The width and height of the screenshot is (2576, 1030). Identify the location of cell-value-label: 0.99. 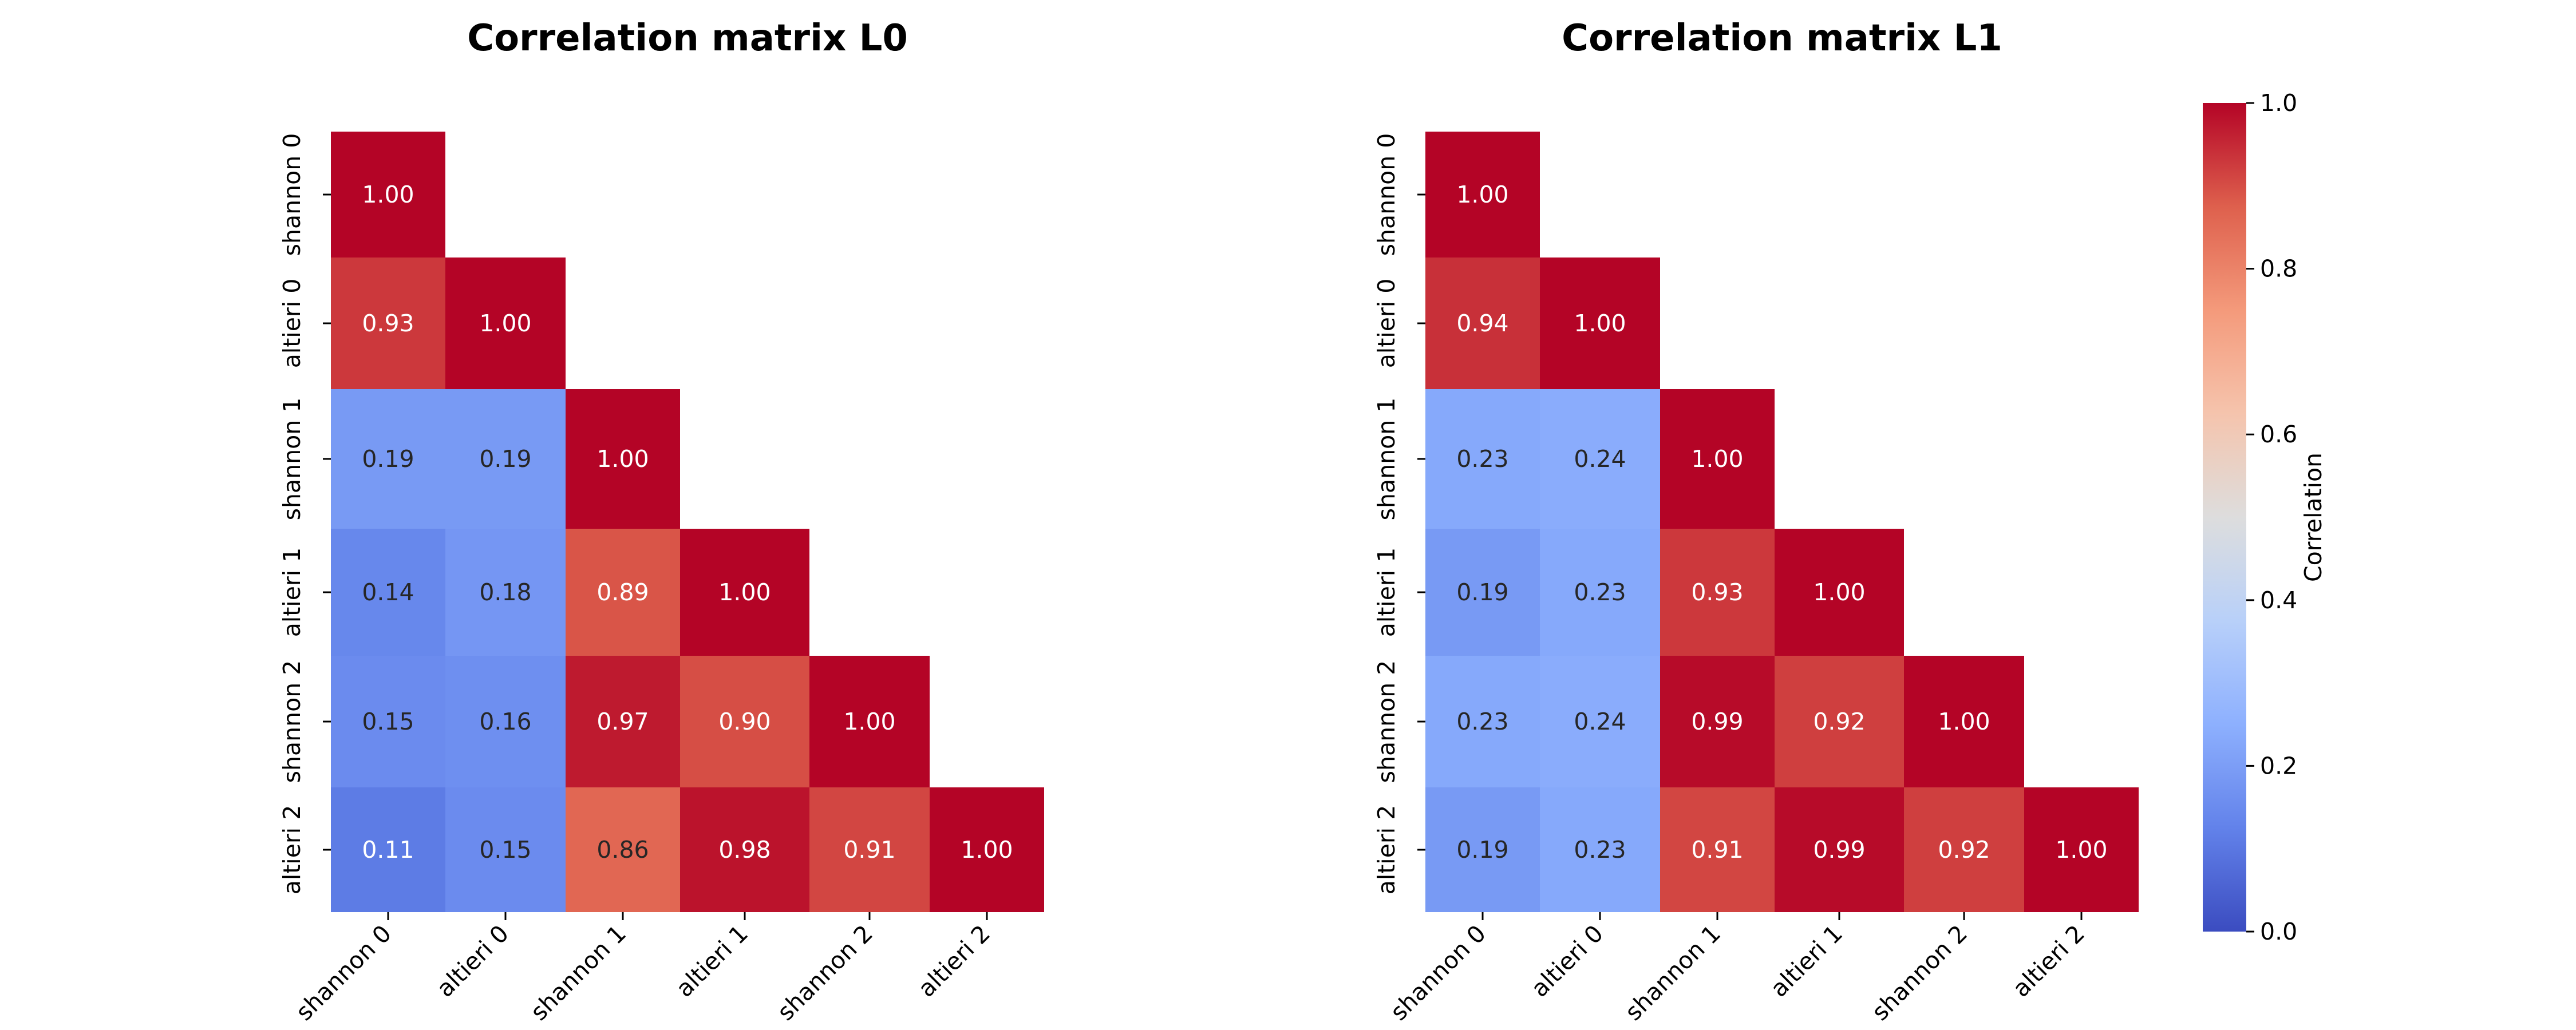
(1717, 721).